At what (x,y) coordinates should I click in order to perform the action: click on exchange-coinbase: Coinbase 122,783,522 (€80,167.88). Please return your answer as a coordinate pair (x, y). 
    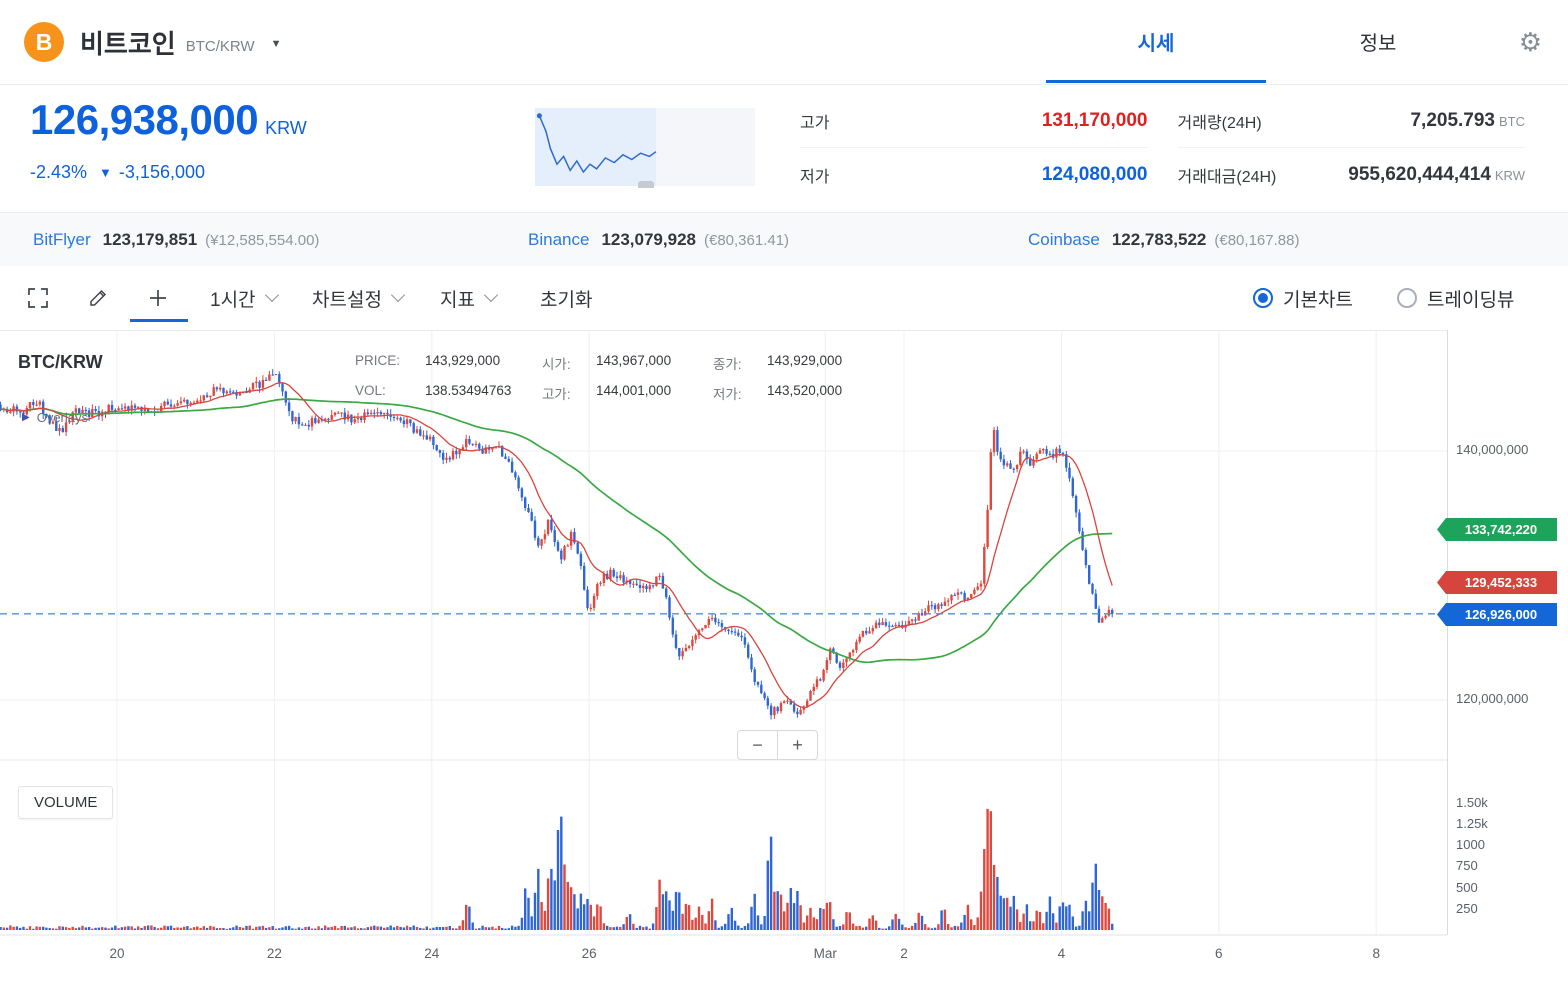
    Looking at the image, I should click on (1163, 240).